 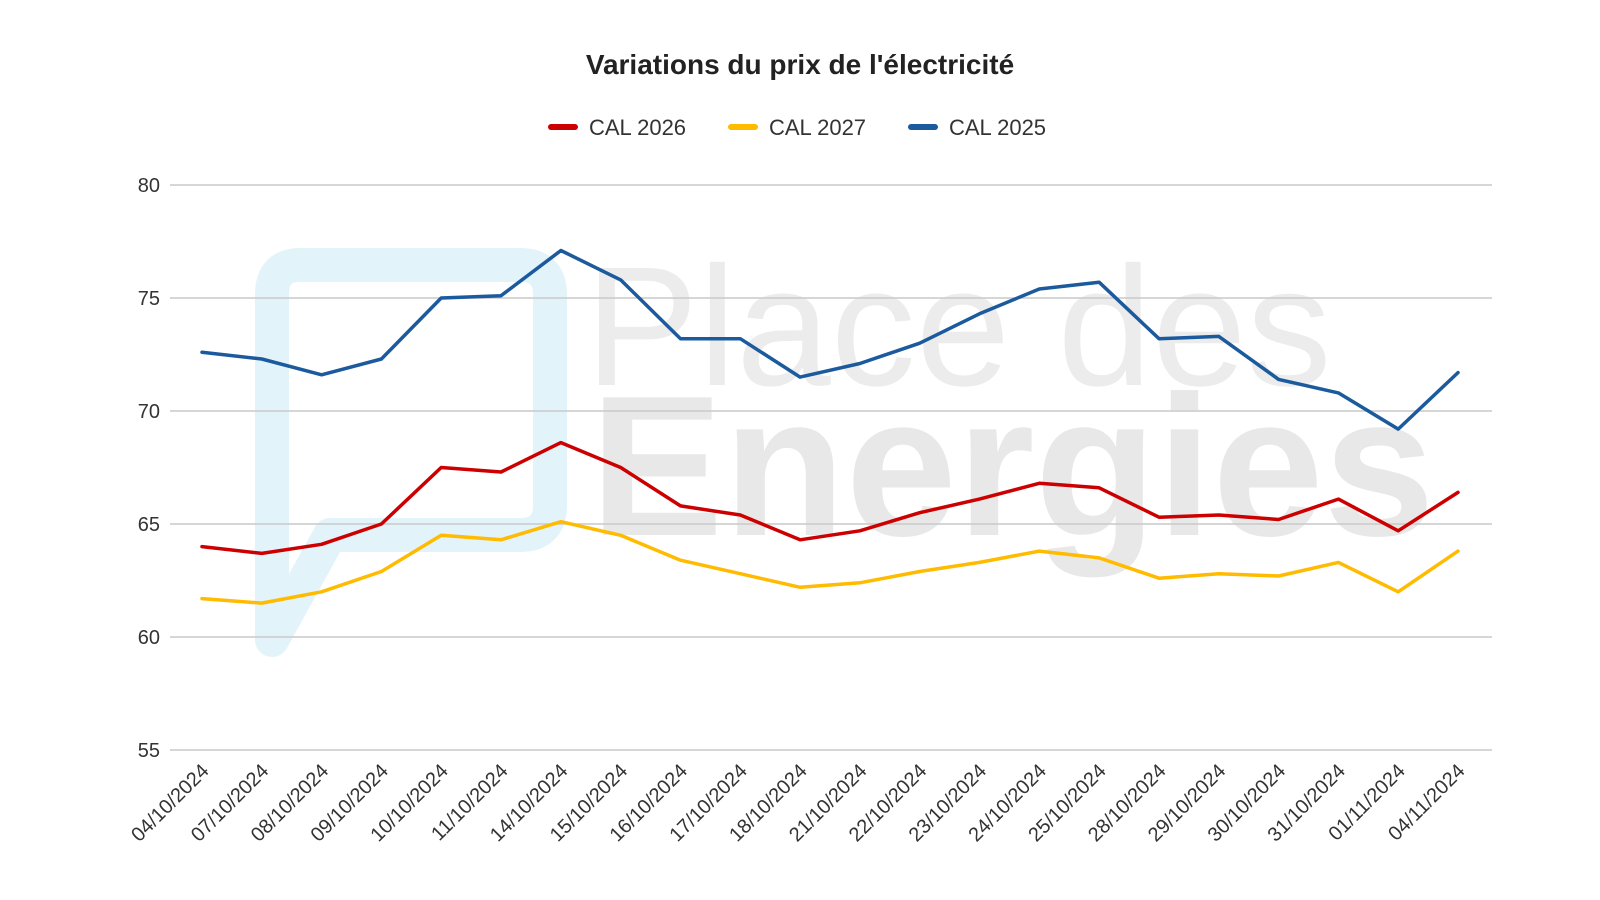 What do you see at coordinates (637, 127) in the screenshot?
I see `legend-label: CAL 2026` at bounding box center [637, 127].